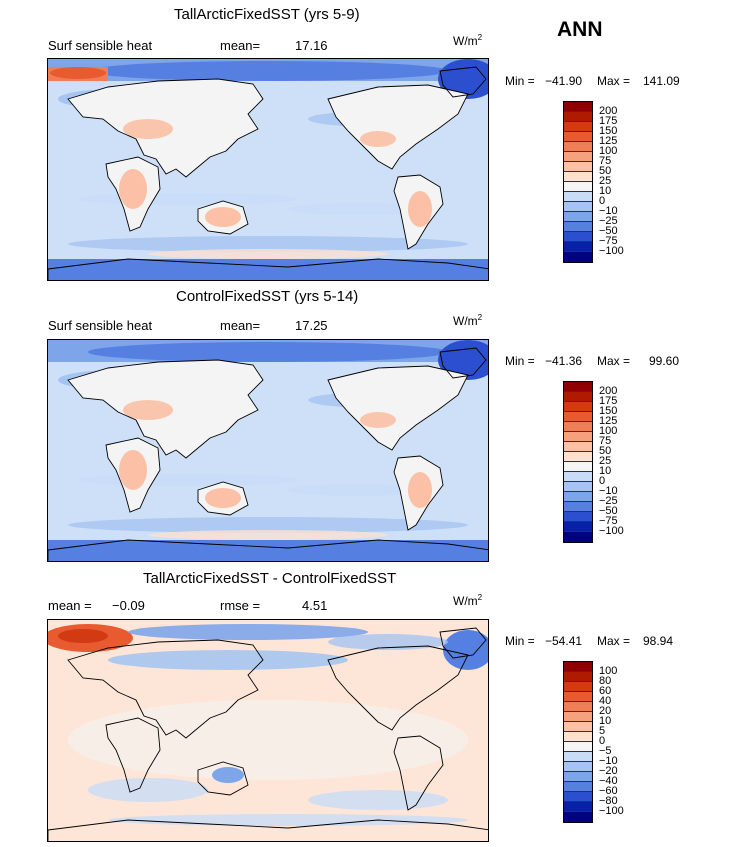 The image size is (733, 847). Describe the element at coordinates (605, 701) in the screenshot. I see `colorbar-tick-label: 40` at that location.